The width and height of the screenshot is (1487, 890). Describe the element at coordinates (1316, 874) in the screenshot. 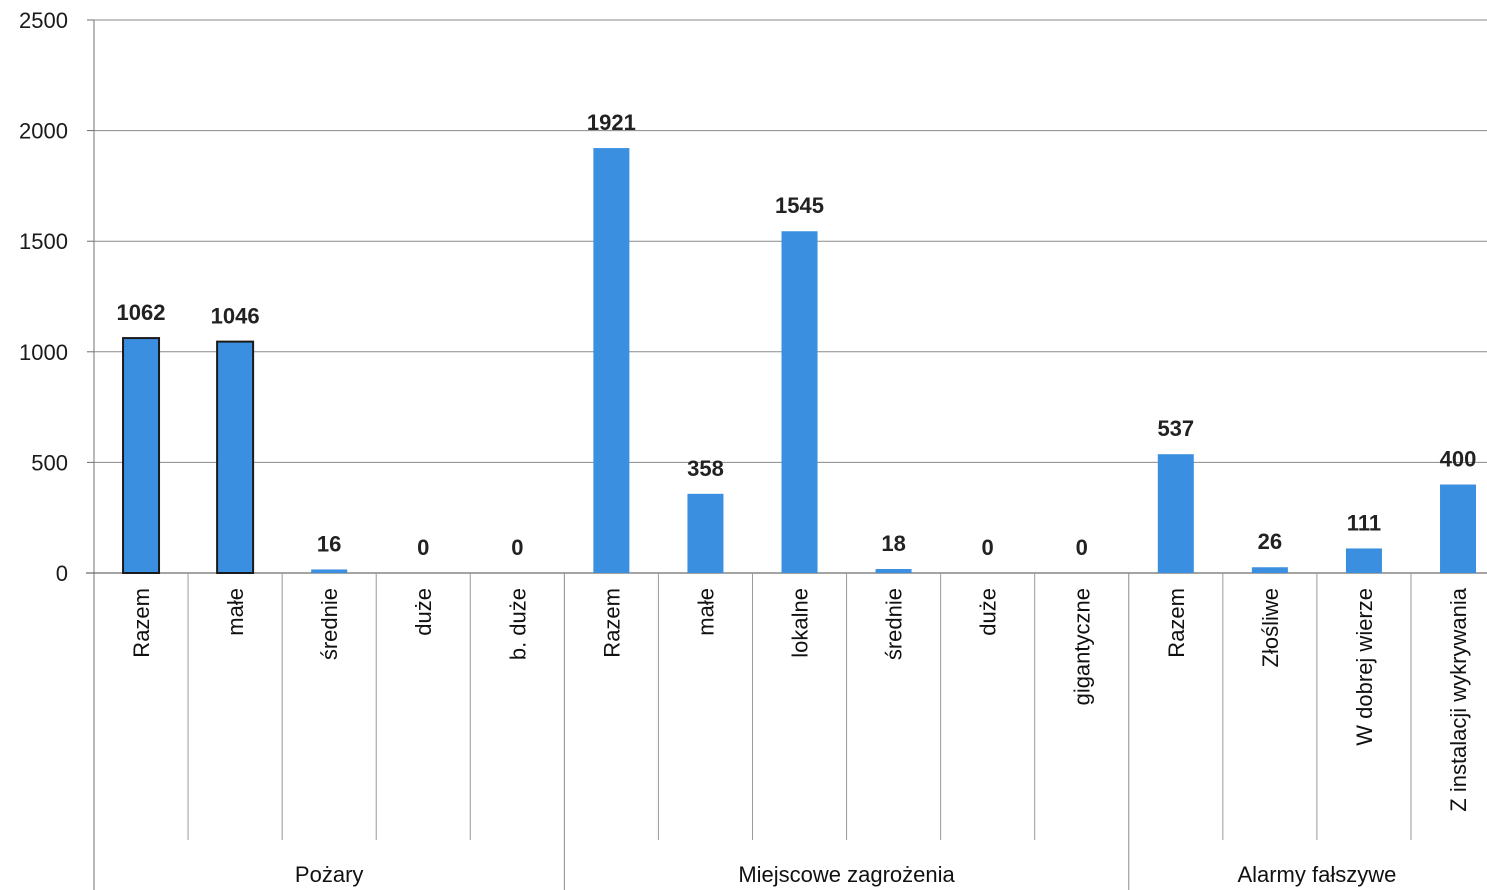

I see `group-label: Alarmy fałszywe` at that location.